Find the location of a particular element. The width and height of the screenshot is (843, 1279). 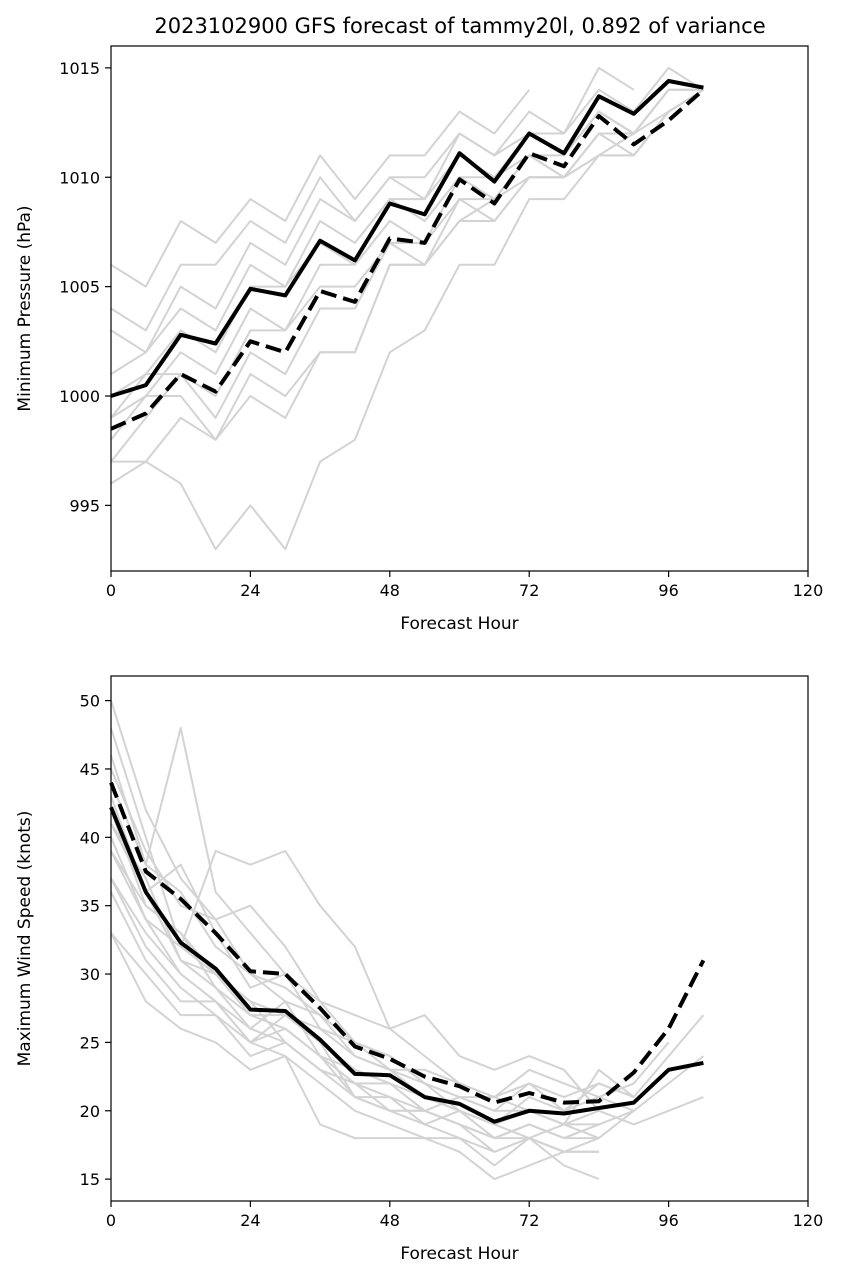

pressure-y-ticks: 995 1000 1005 1010 1015 is located at coordinates (85, 287).